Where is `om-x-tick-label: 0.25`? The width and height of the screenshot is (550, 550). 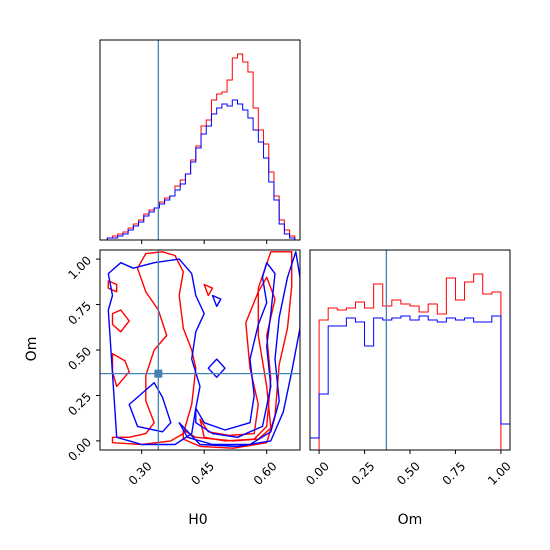 om-x-tick-label: 0.25 is located at coordinates (363, 473).